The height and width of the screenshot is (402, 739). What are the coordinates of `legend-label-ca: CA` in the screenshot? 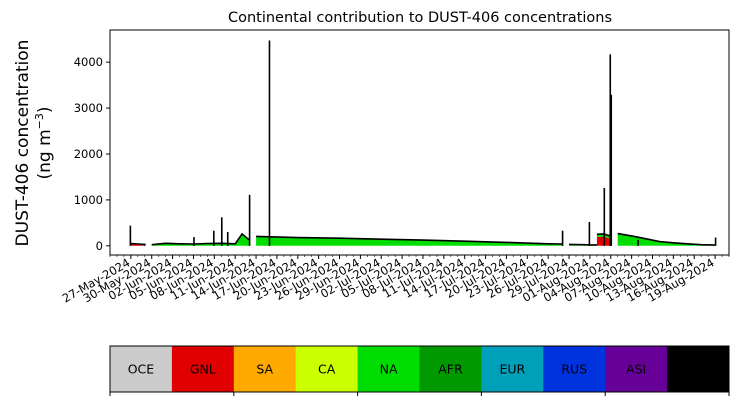 It's located at (327, 369).